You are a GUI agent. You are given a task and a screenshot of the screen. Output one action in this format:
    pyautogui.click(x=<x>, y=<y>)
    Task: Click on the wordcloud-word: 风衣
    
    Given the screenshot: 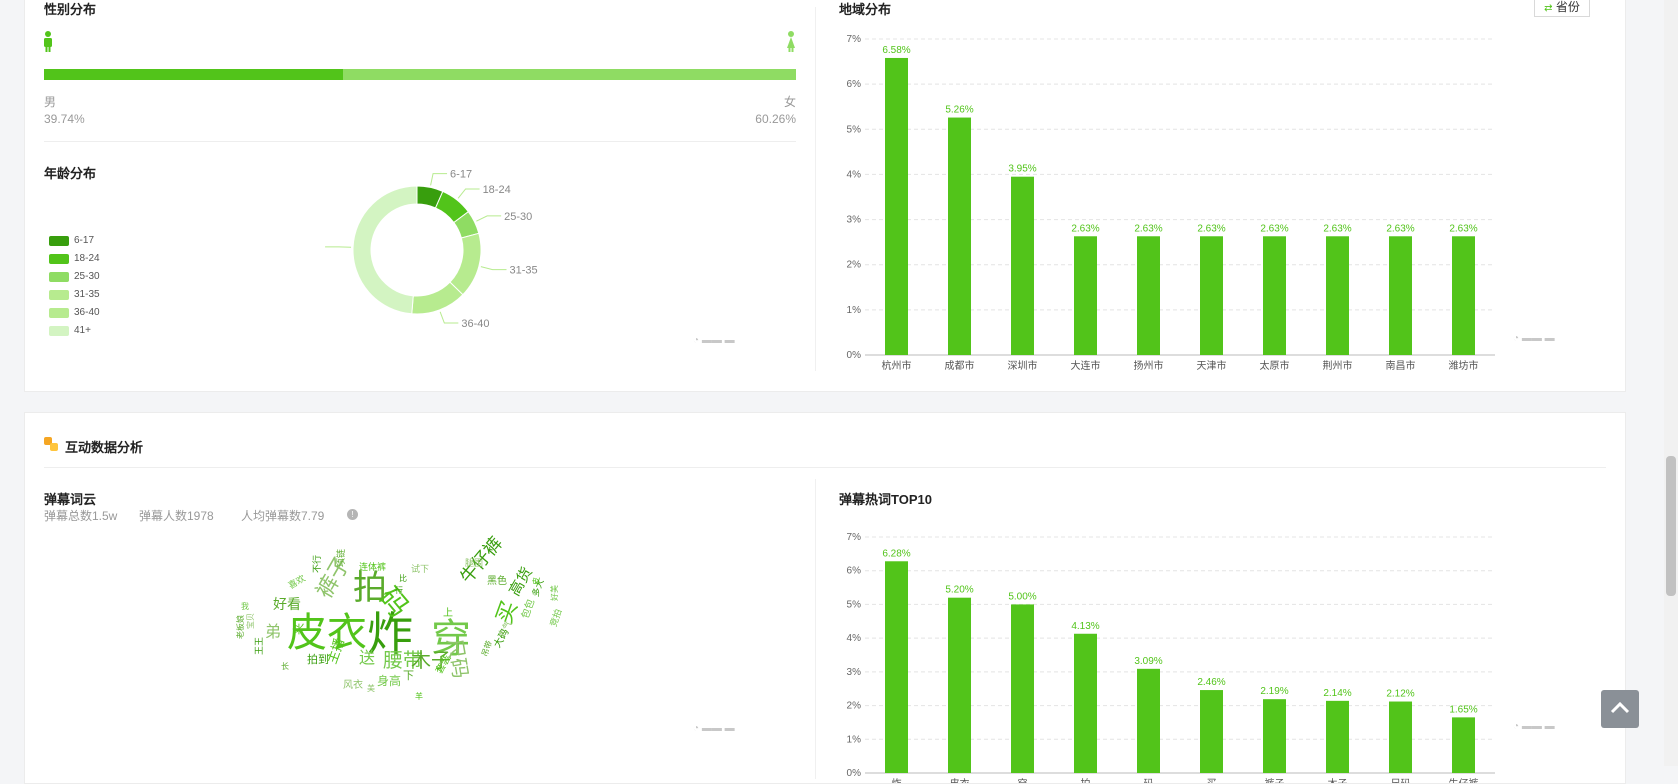 What is the action you would take?
    pyautogui.click(x=353, y=686)
    